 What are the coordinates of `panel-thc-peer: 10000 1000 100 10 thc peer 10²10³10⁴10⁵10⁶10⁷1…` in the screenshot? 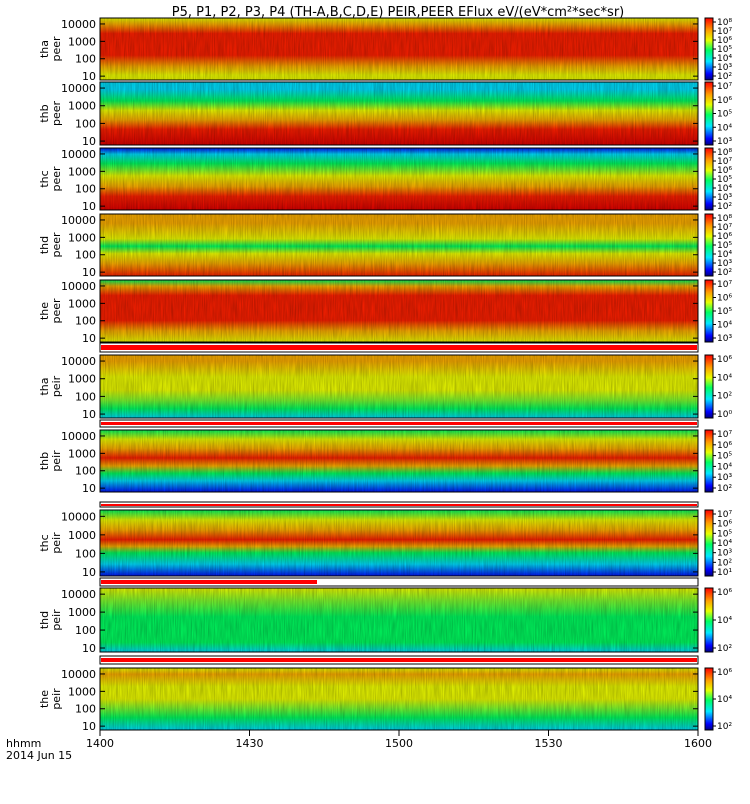 It's located at (385, 180).